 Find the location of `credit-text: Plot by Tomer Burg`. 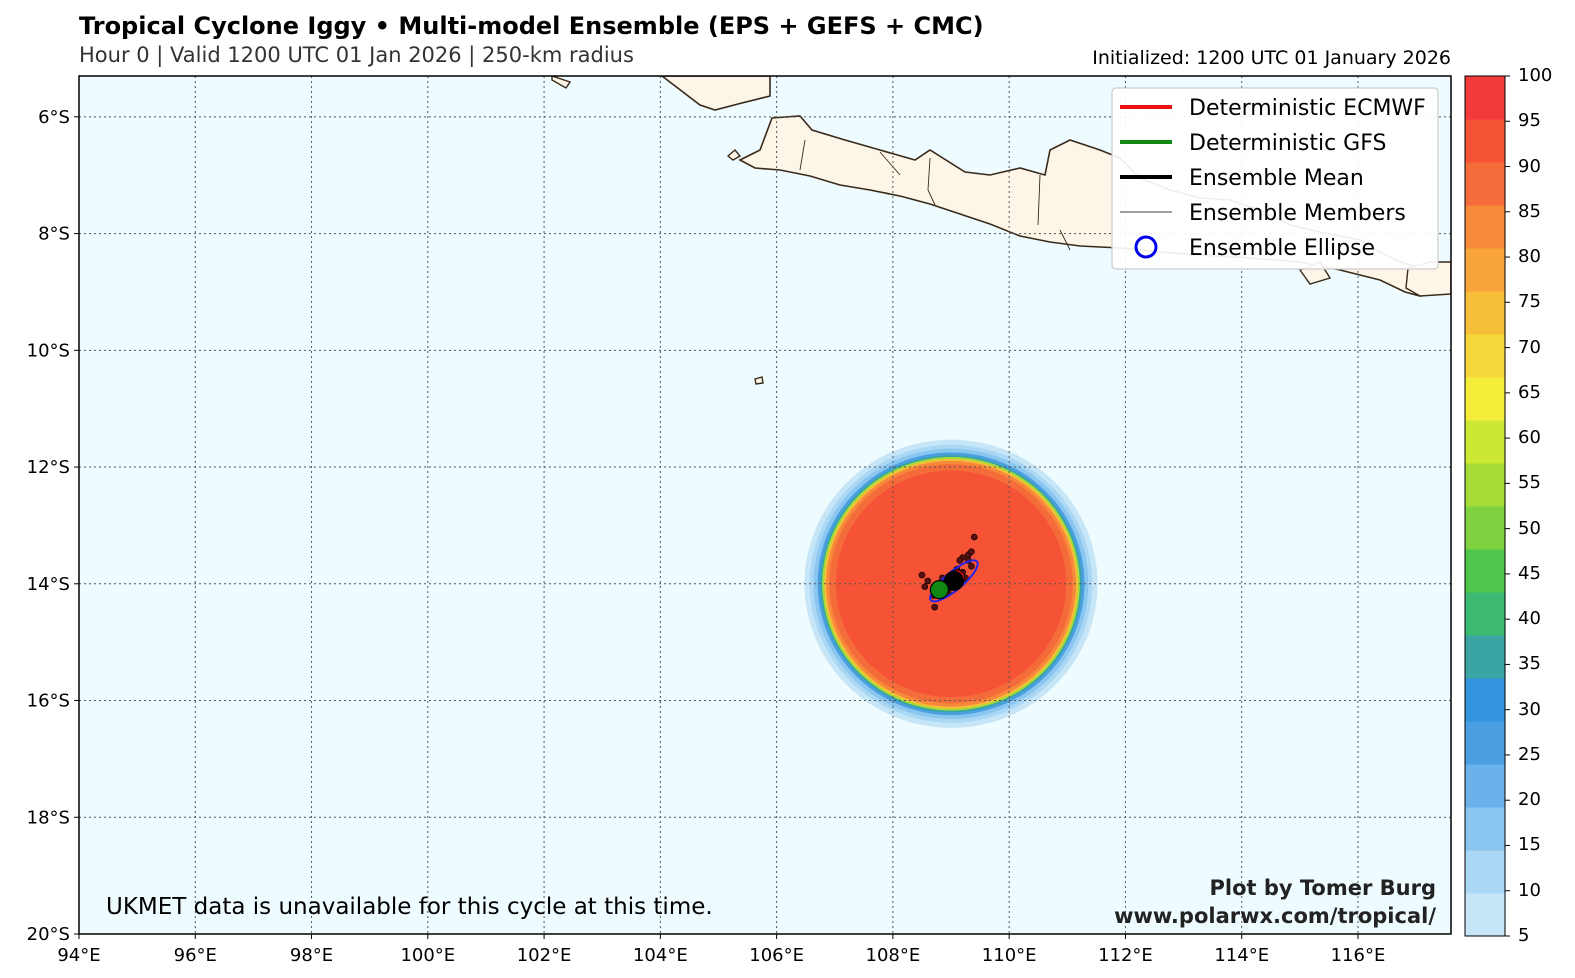

credit-text: Plot by Tomer Burg is located at coordinates (1323, 888).